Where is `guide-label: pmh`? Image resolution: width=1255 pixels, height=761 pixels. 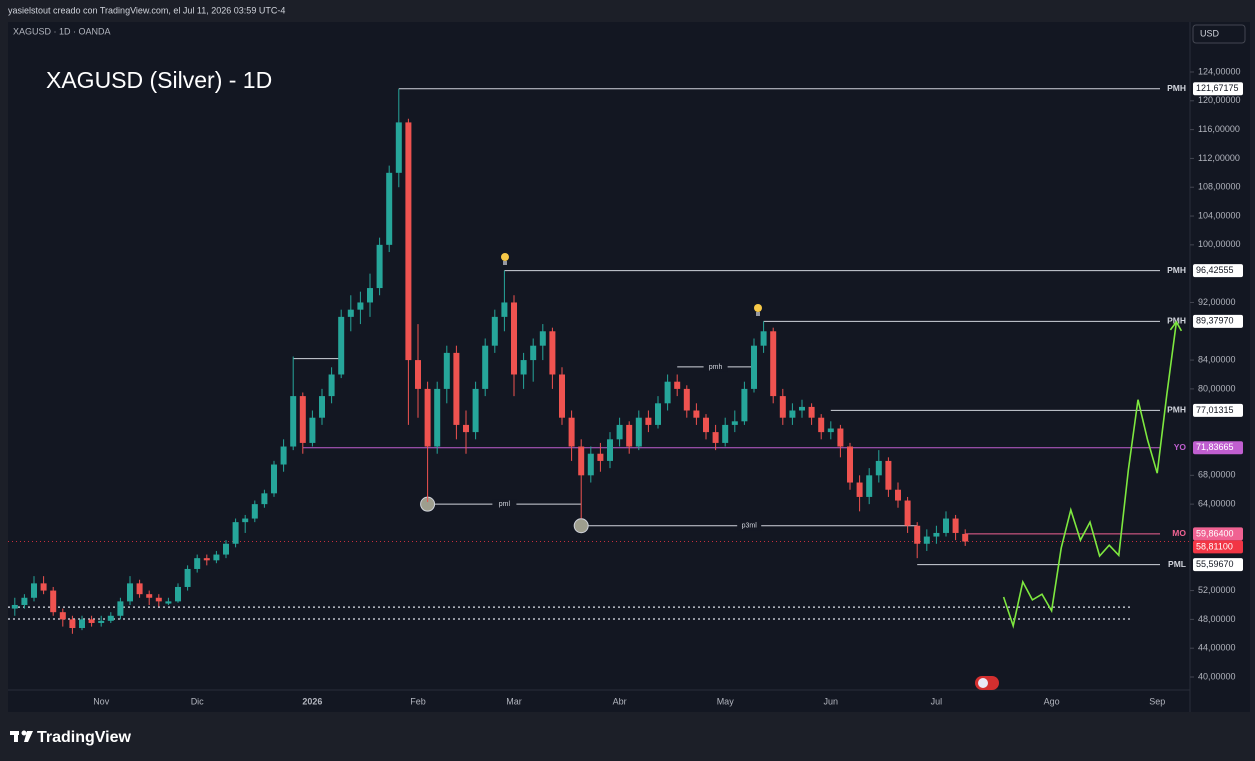
guide-label: pmh is located at coordinates (716, 367).